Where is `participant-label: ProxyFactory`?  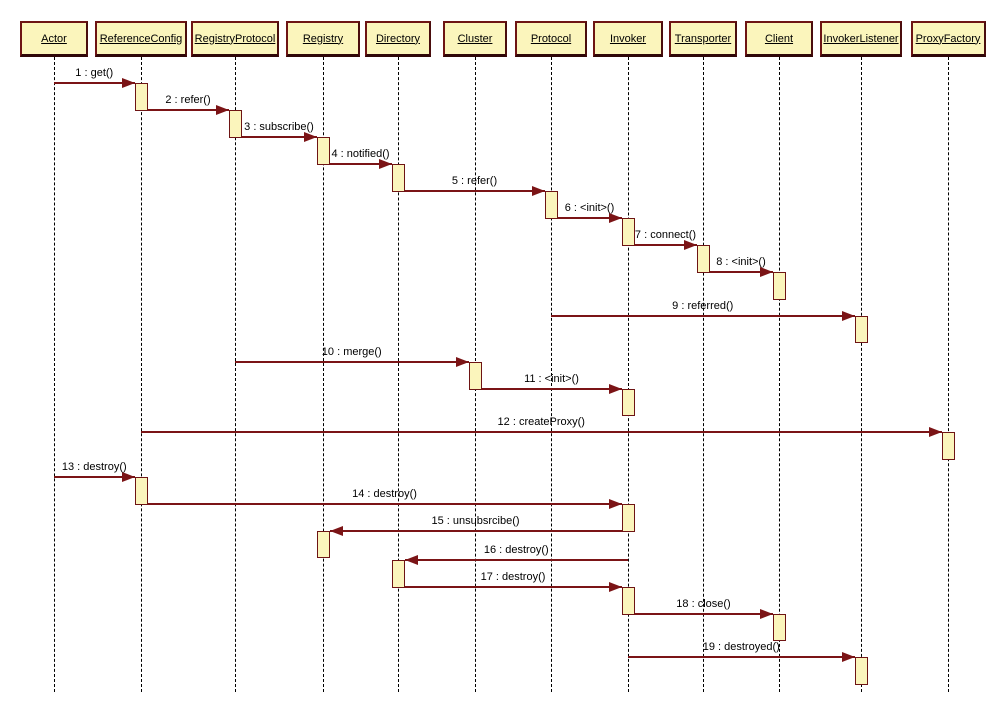
participant-label: ProxyFactory is located at coordinates (948, 38).